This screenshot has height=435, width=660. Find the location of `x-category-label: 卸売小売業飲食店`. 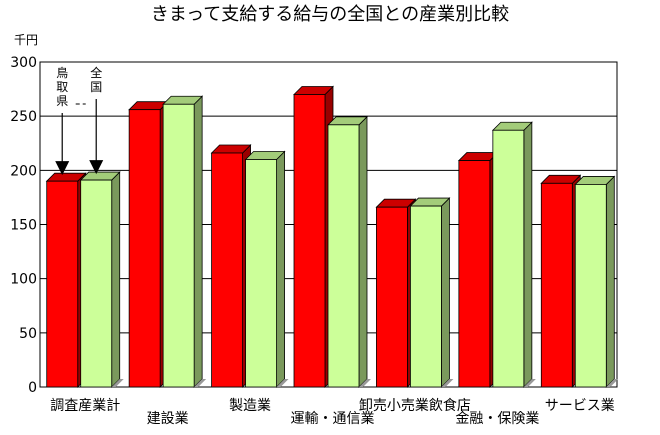

x-category-label: 卸売小売業飲食店 is located at coordinates (415, 405).